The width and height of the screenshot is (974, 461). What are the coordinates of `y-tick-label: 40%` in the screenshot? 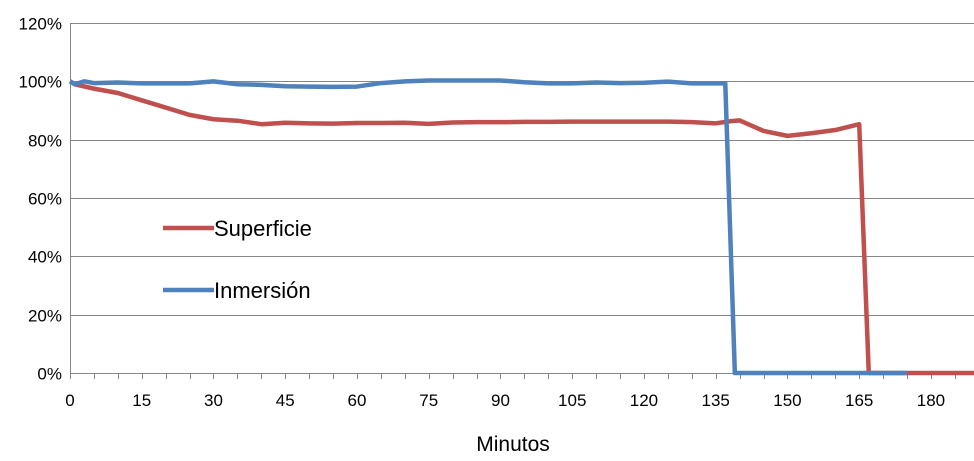 It's located at (45, 257).